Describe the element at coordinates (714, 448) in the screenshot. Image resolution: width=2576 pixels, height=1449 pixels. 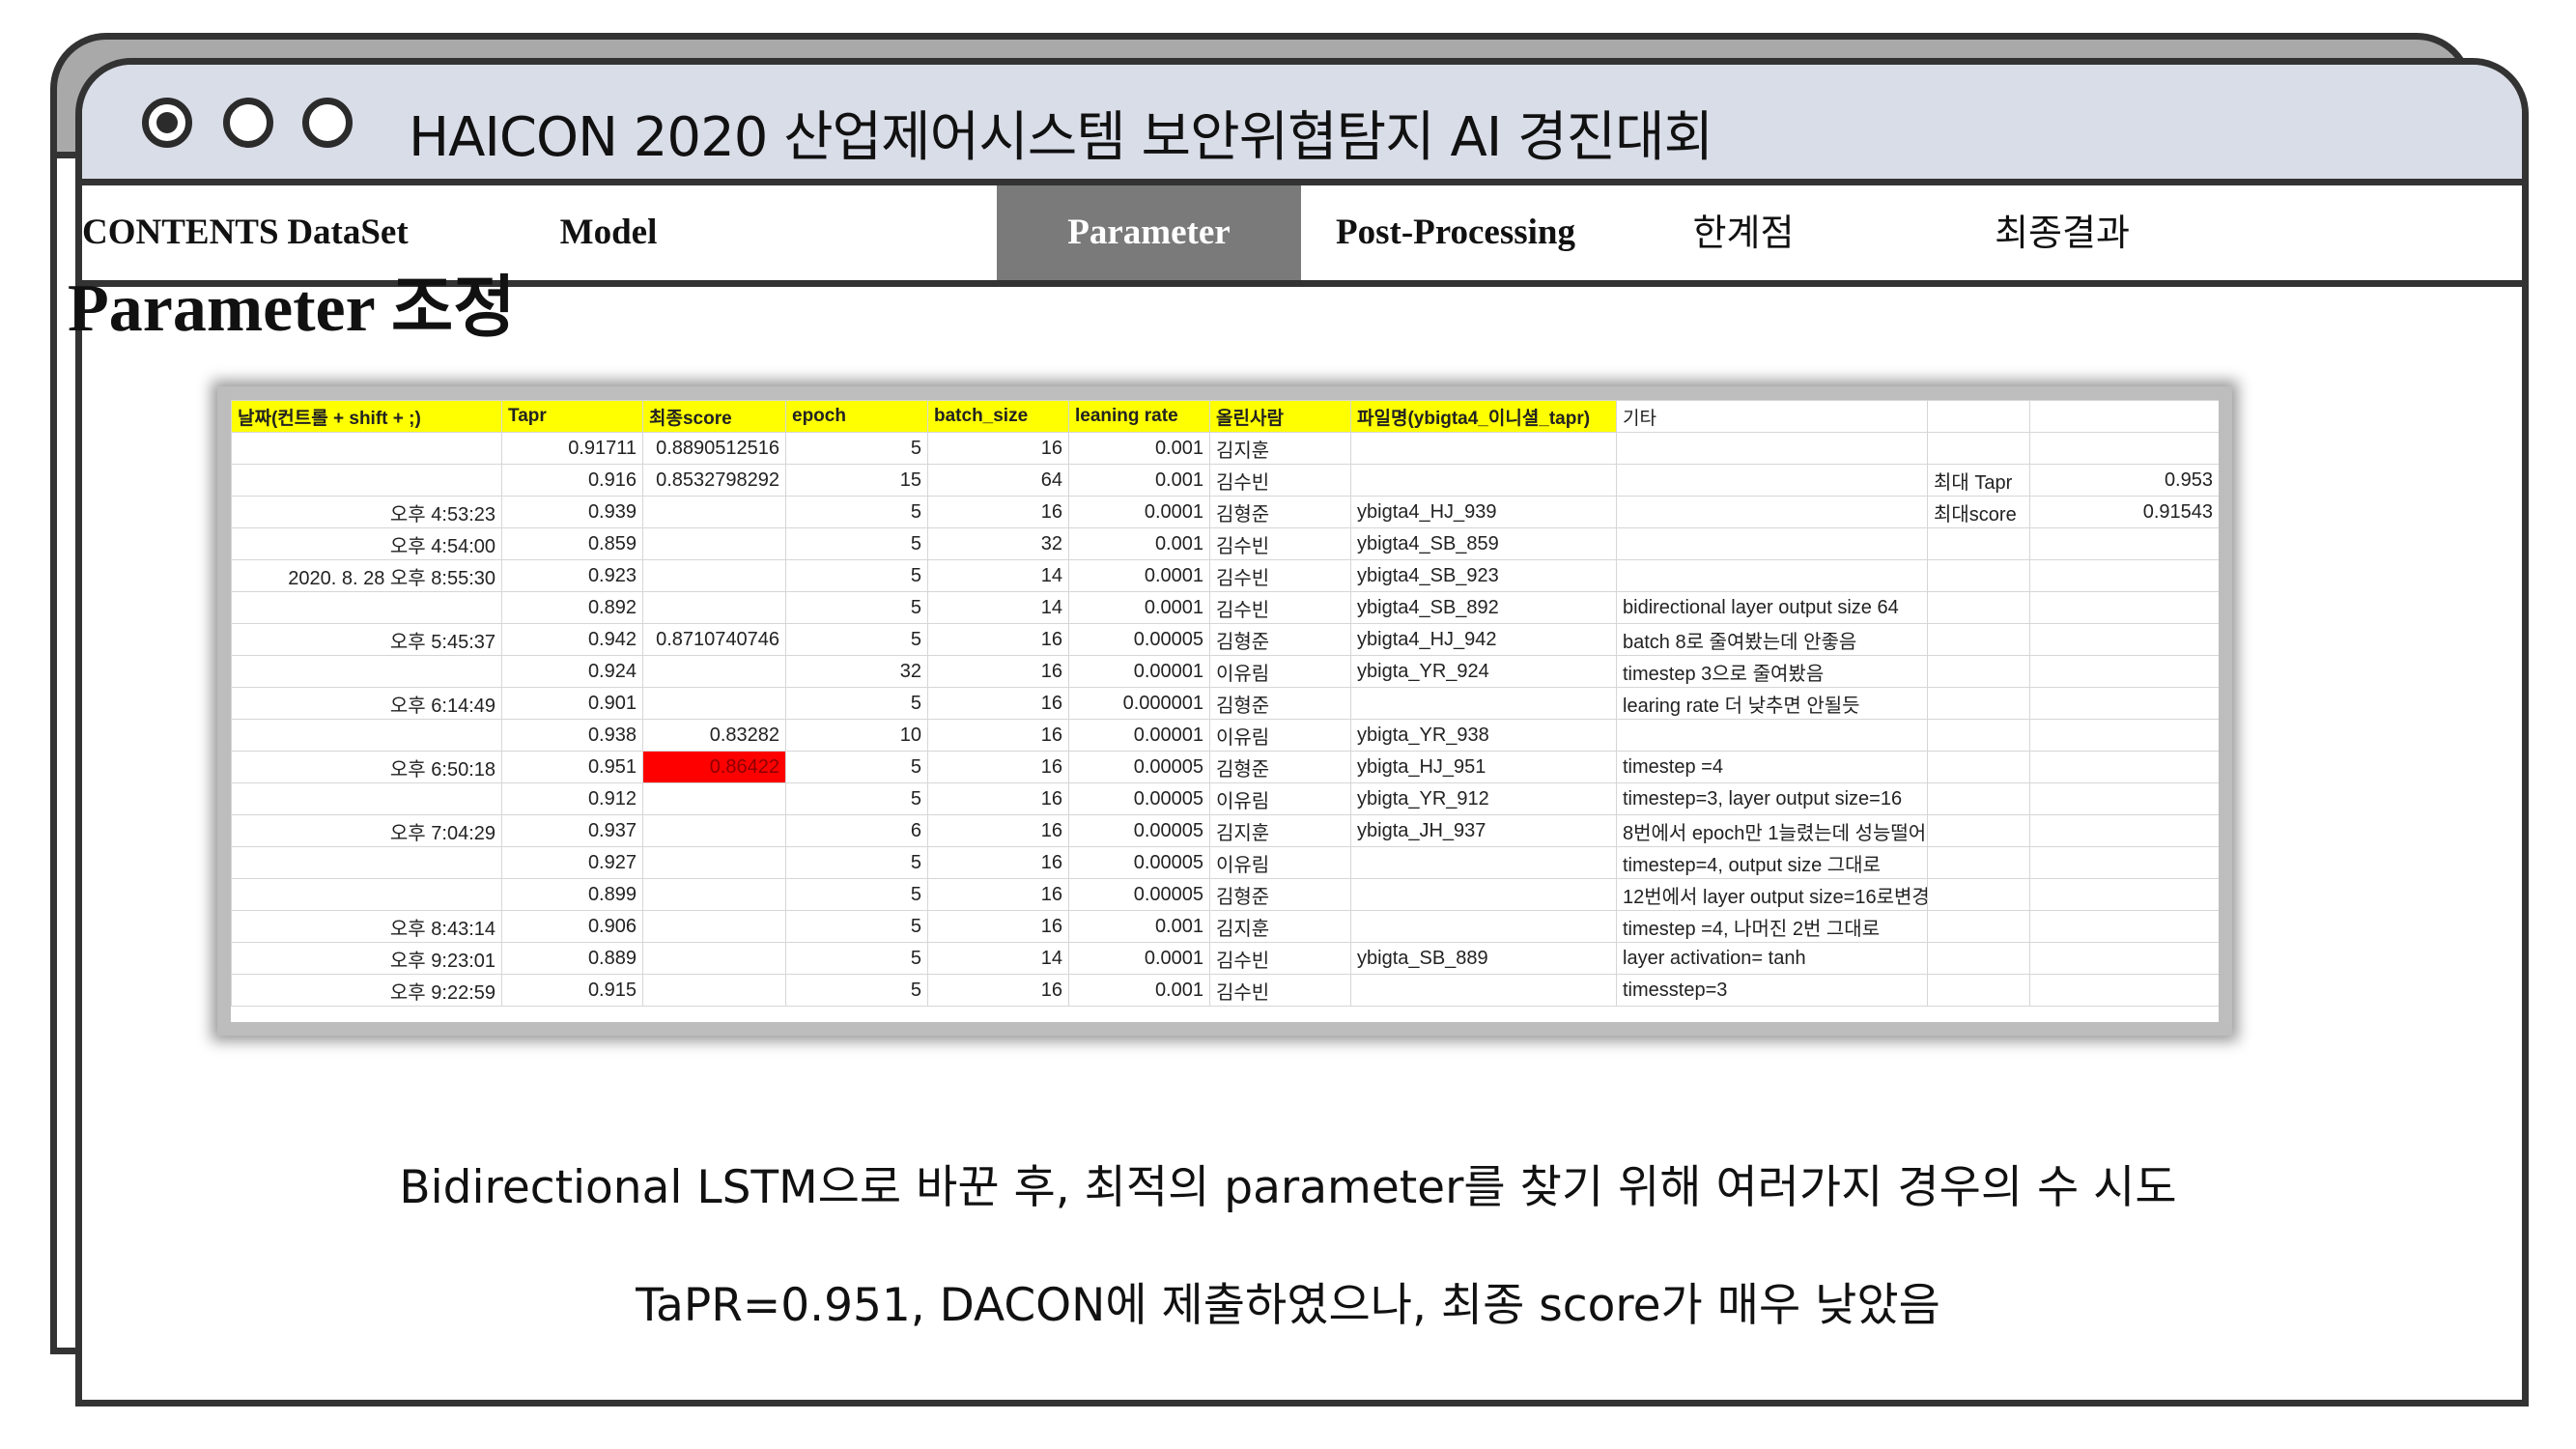
I see `table-cell: 0.8890512516` at that location.